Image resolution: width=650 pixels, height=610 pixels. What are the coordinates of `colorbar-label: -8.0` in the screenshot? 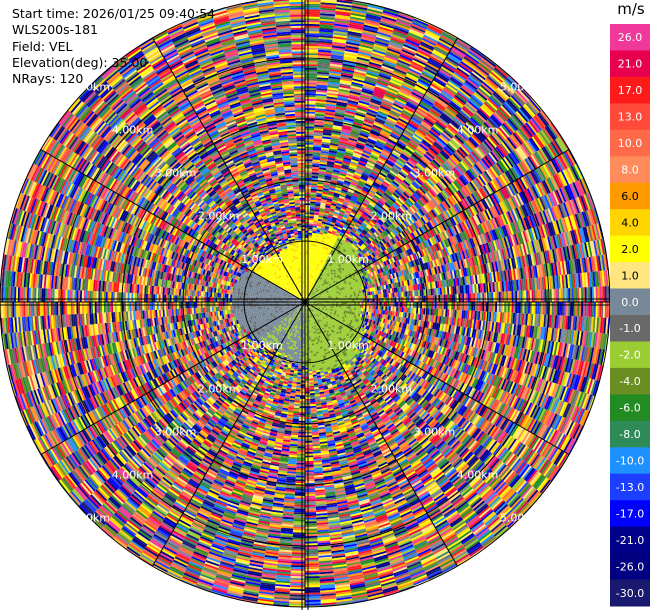 It's located at (629, 434).